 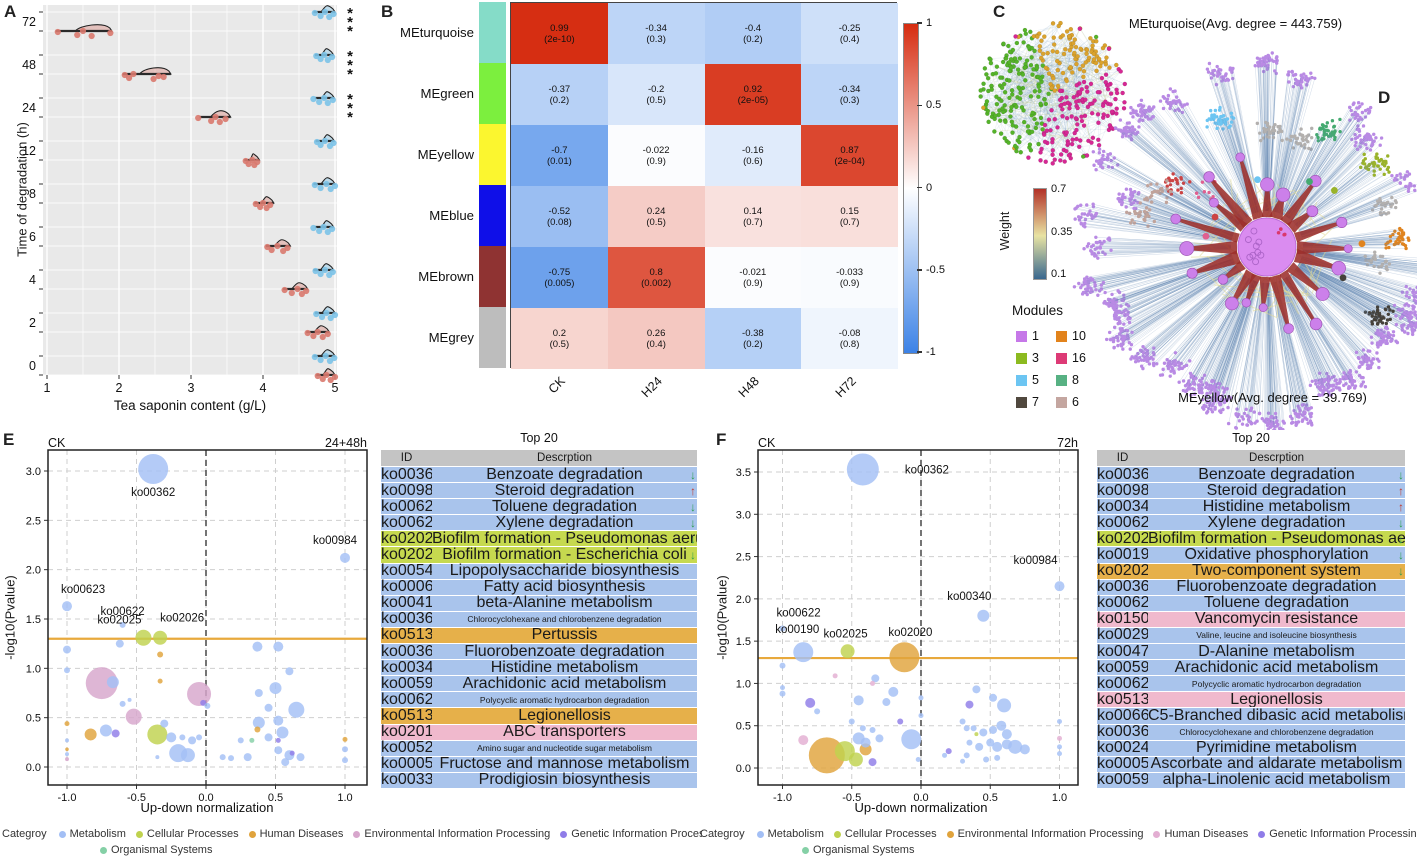 What do you see at coordinates (335, 541) in the screenshot?
I see `bubble-label: ko00984` at bounding box center [335, 541].